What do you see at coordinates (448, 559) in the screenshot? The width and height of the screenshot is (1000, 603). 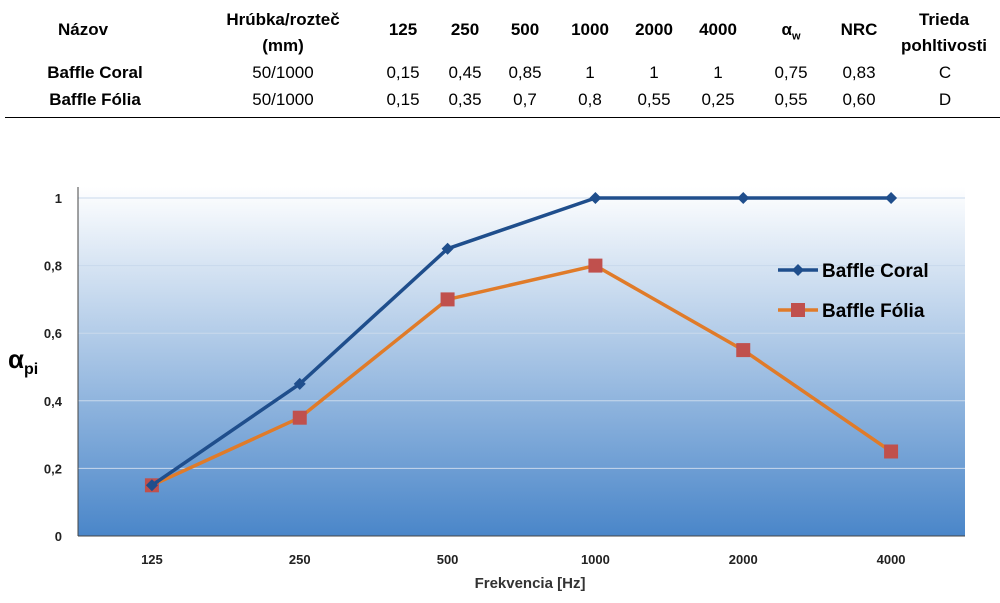 I see `x-tick-label: 500` at bounding box center [448, 559].